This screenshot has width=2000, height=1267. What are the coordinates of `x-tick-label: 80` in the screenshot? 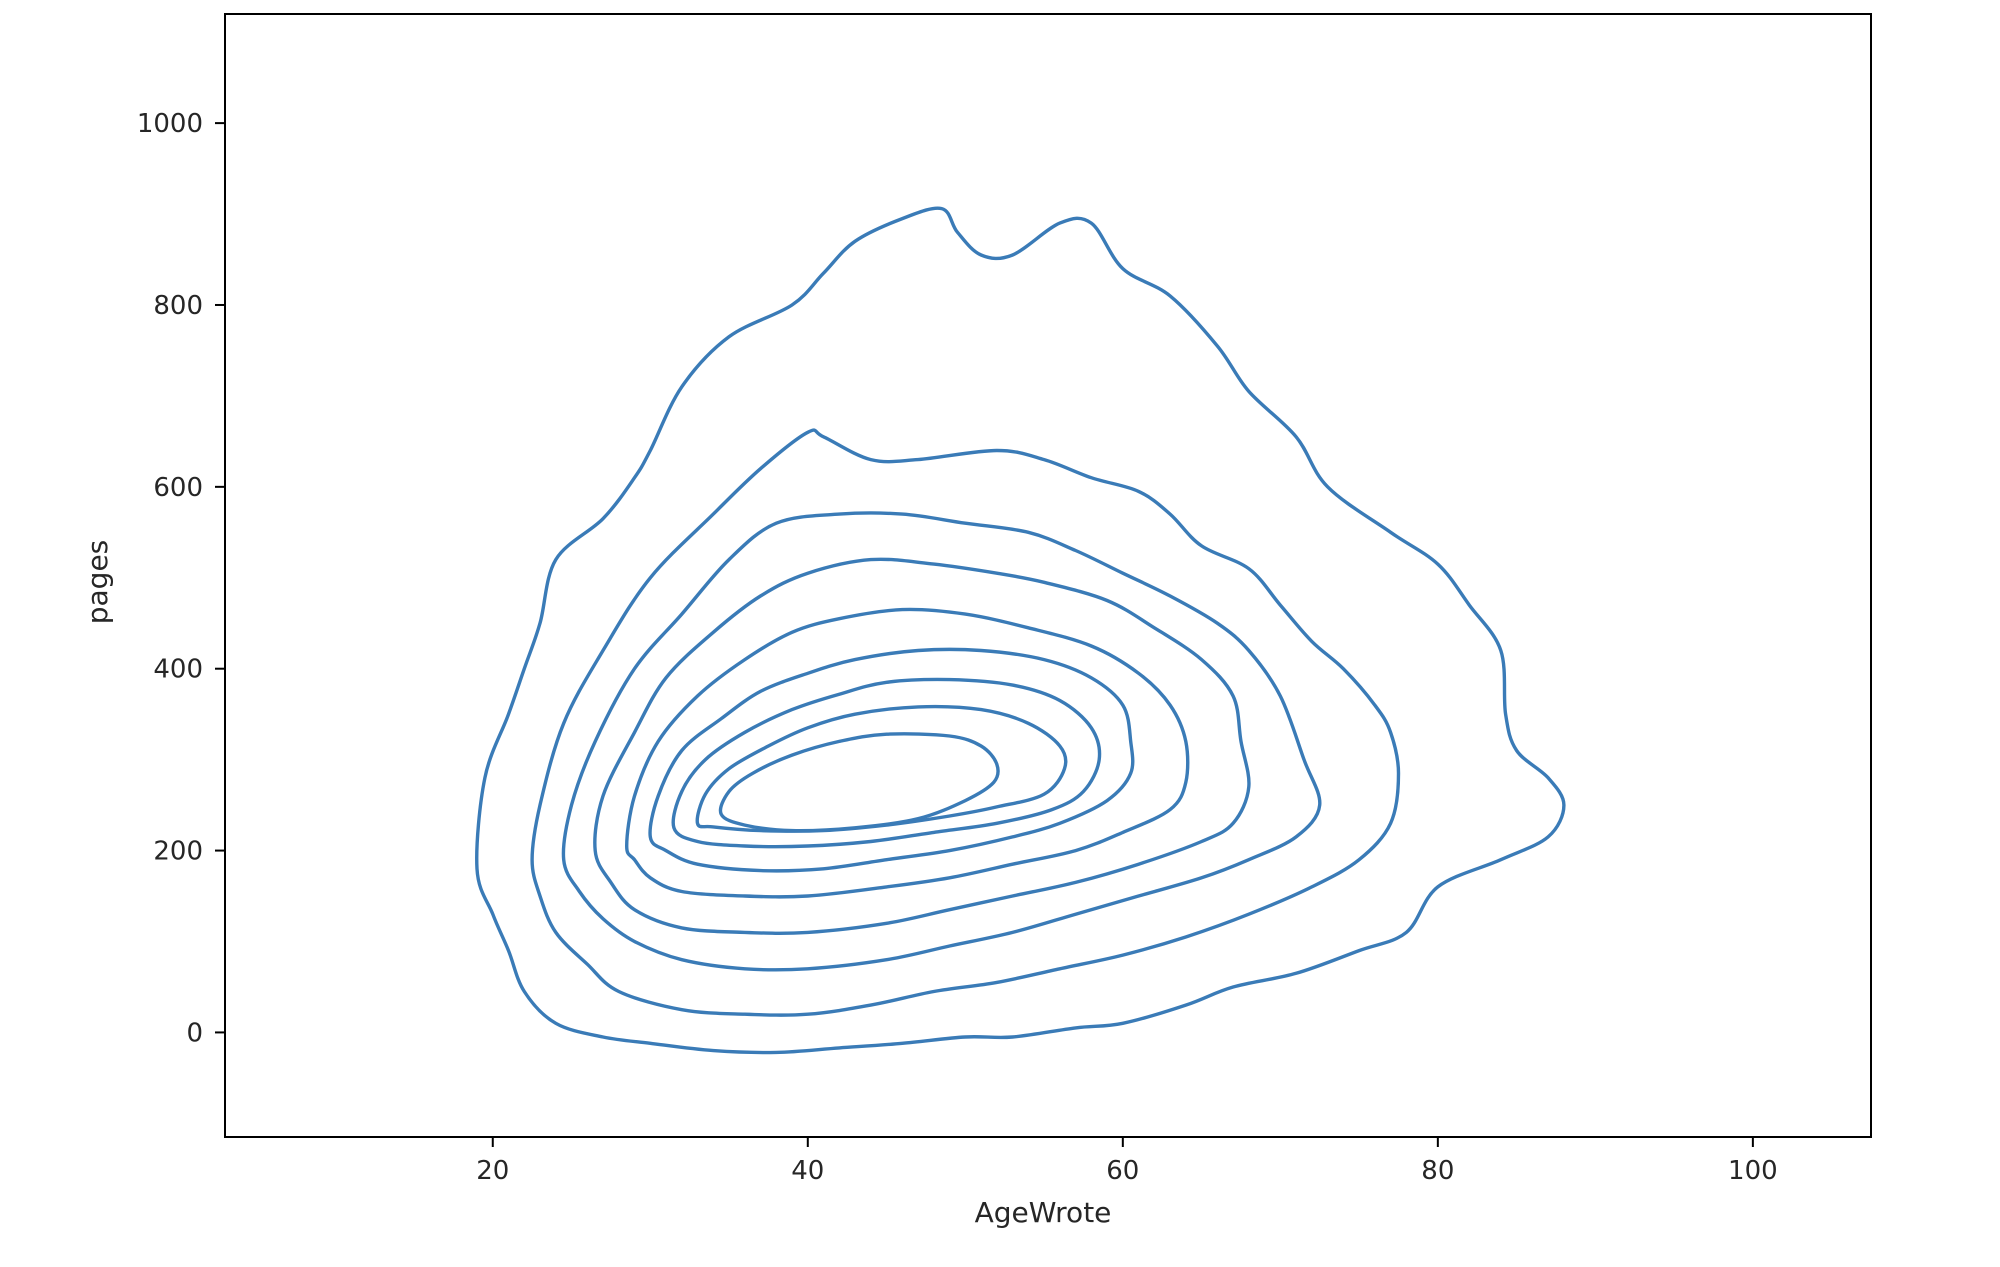 It's located at (1437, 1171).